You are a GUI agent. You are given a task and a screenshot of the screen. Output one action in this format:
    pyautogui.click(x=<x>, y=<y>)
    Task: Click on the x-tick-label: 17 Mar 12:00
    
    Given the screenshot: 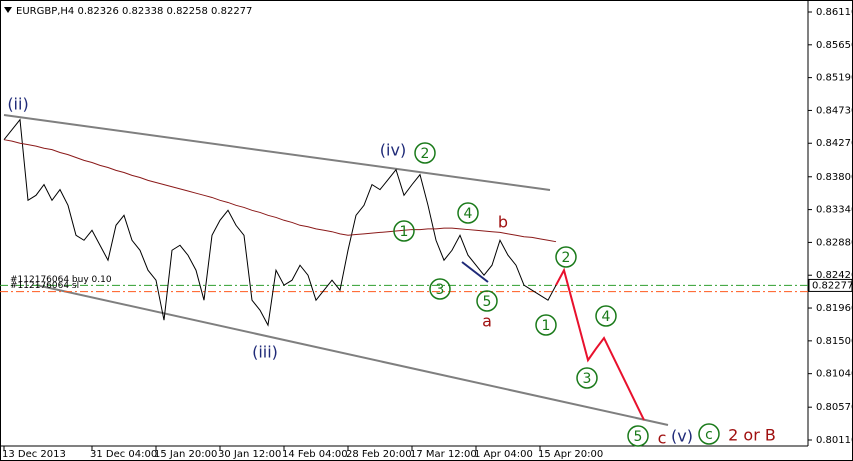 What is the action you would take?
    pyautogui.click(x=443, y=454)
    